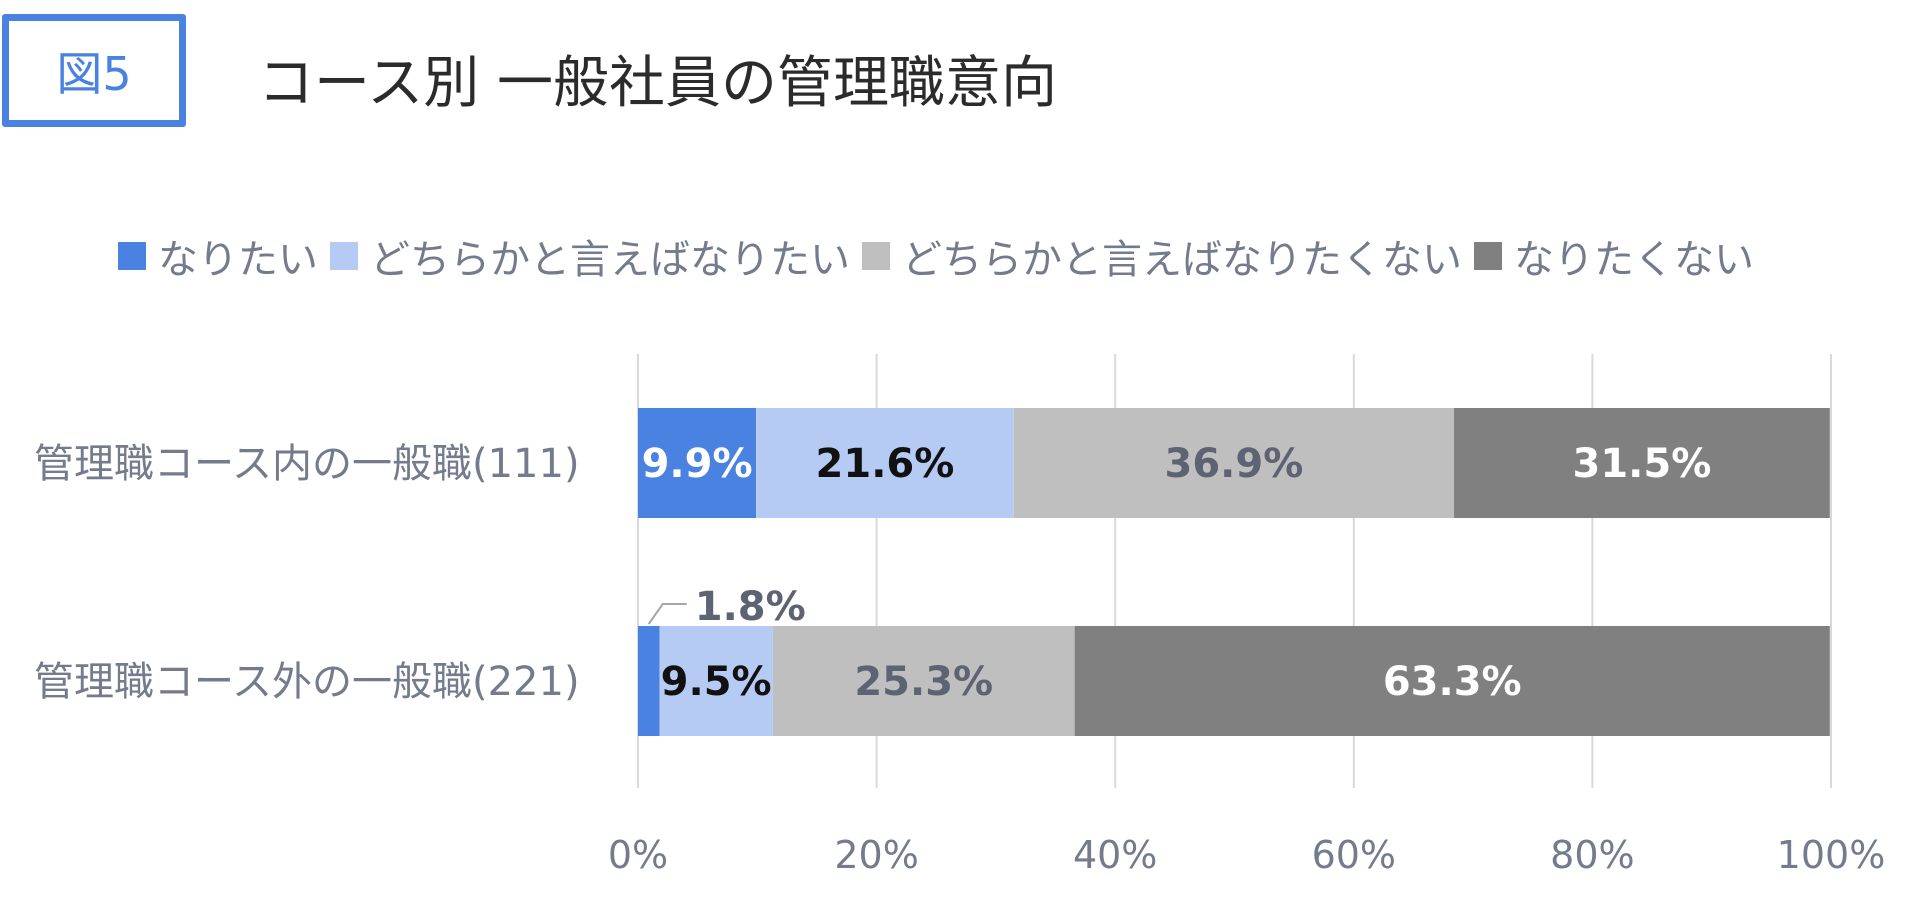 The width and height of the screenshot is (1910, 900). What do you see at coordinates (307, 464) in the screenshot?
I see `category-label: 管理職コース内の一般職(111)` at bounding box center [307, 464].